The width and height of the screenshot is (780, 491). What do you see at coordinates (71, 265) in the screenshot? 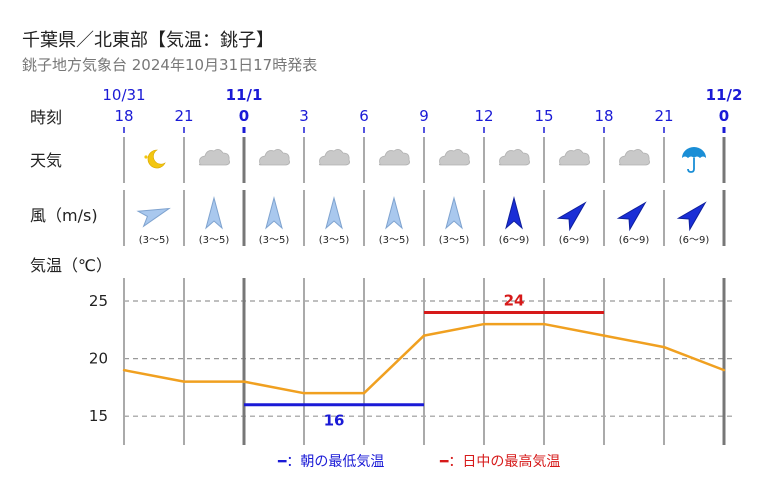
I see `row-label-temp: 気温（℃）` at bounding box center [71, 265].